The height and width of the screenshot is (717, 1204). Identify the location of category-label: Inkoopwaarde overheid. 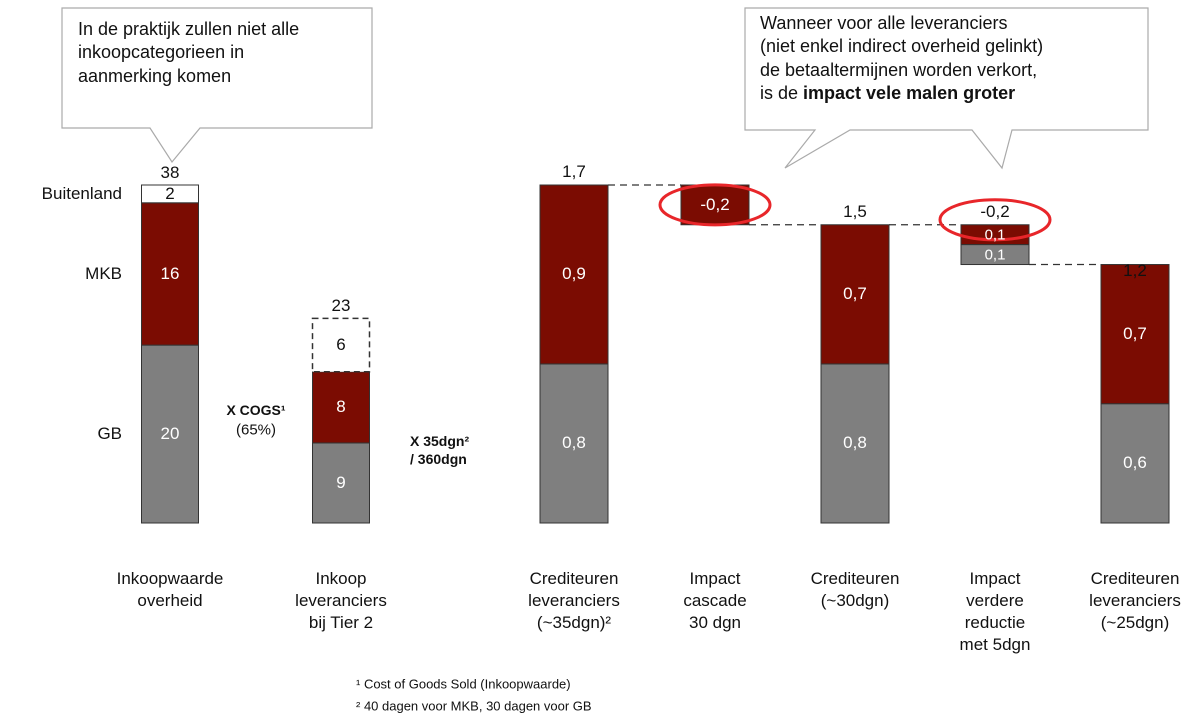
(170, 590).